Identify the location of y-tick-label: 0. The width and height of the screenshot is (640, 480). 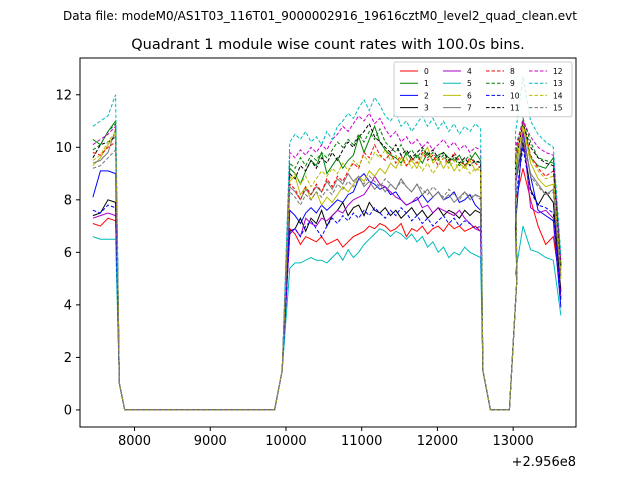
(68, 410).